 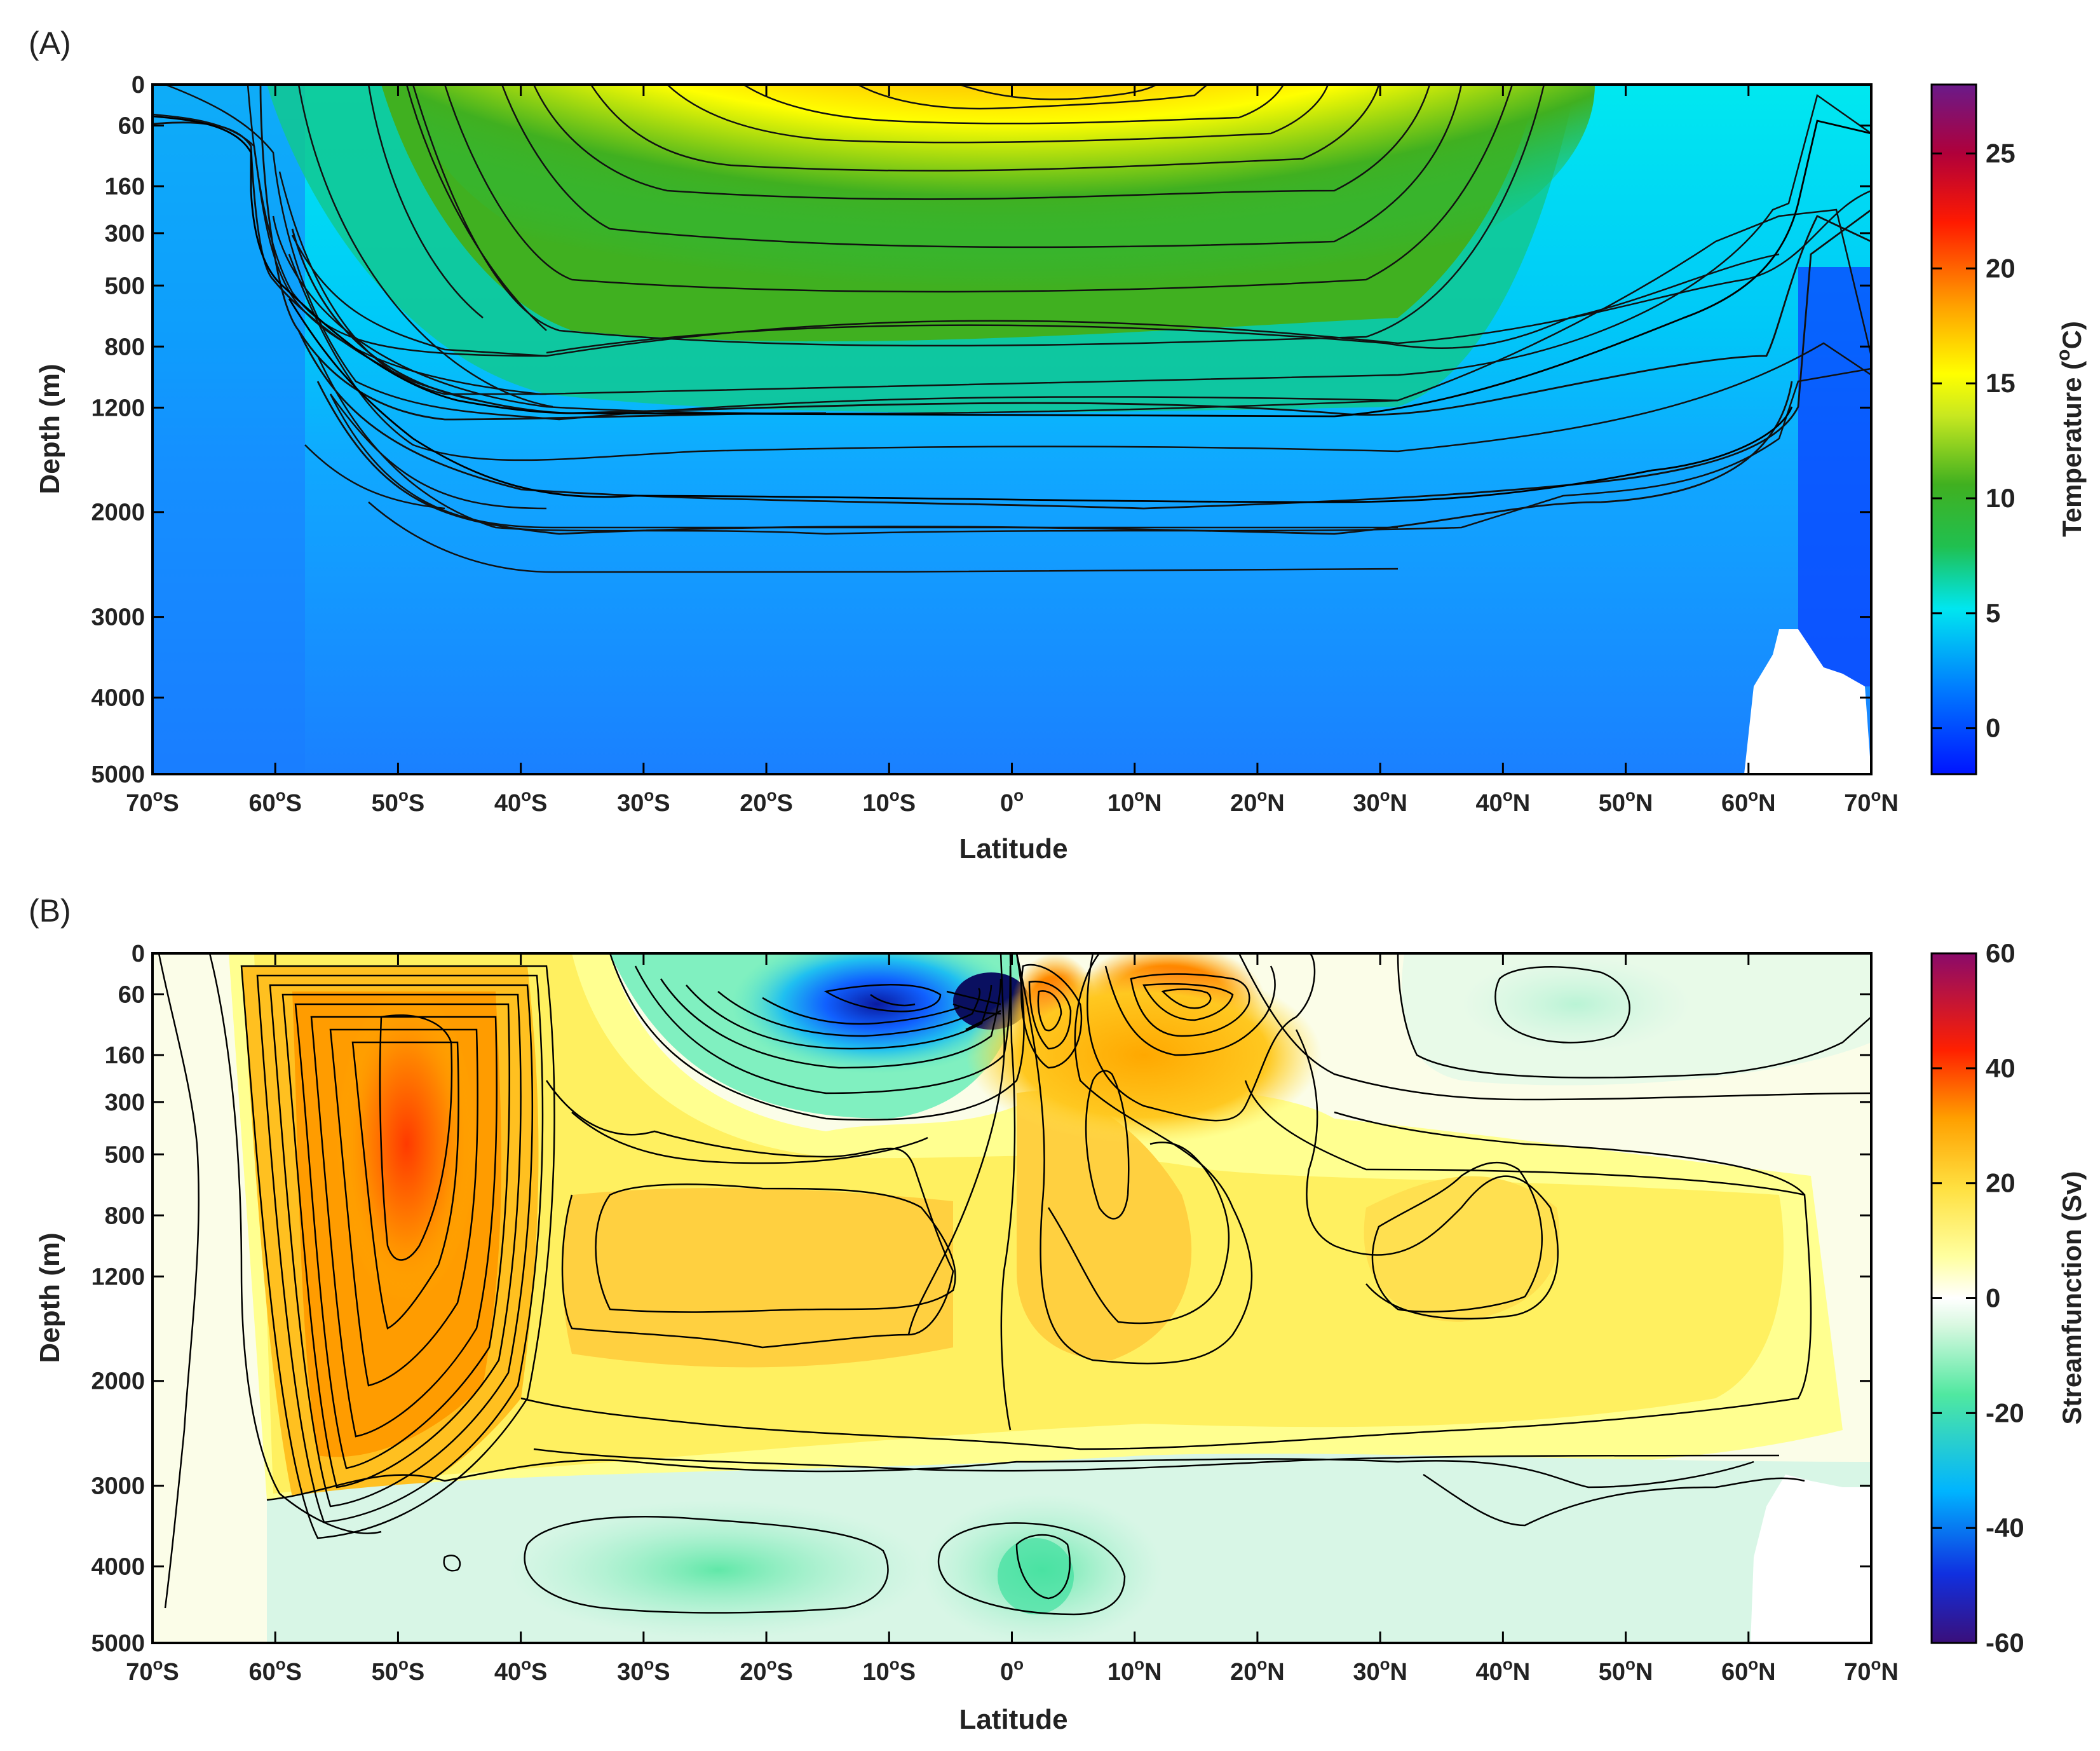 I want to click on colorbar-tick-label: -20, so click(x=2005, y=1413).